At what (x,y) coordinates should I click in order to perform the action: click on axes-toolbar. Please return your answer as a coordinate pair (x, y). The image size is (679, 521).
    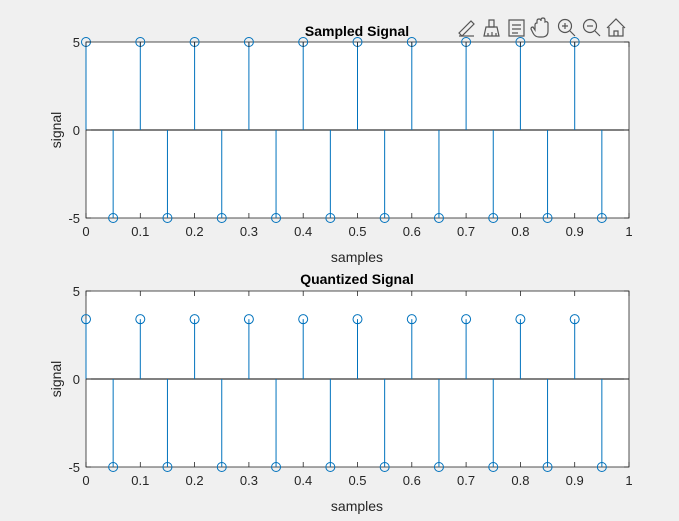
    Looking at the image, I should click on (541, 27).